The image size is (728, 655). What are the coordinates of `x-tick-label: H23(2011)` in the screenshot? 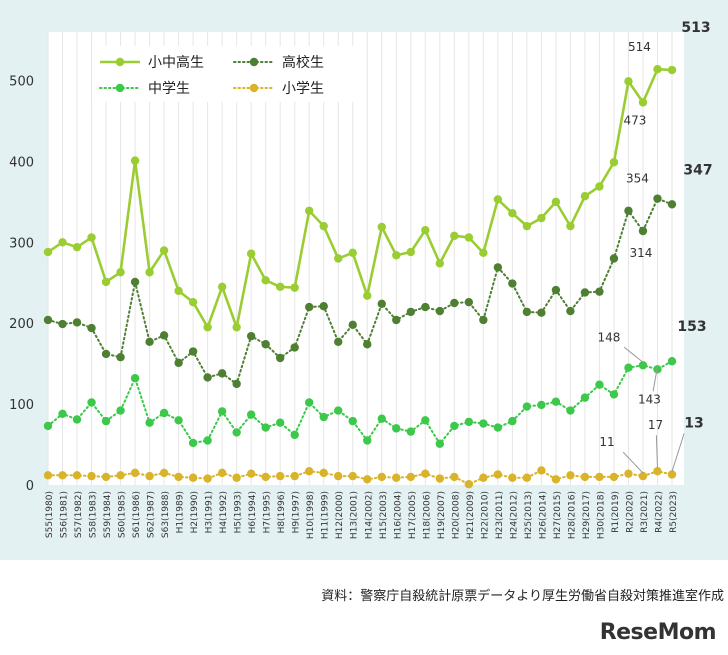 It's located at (500, 515).